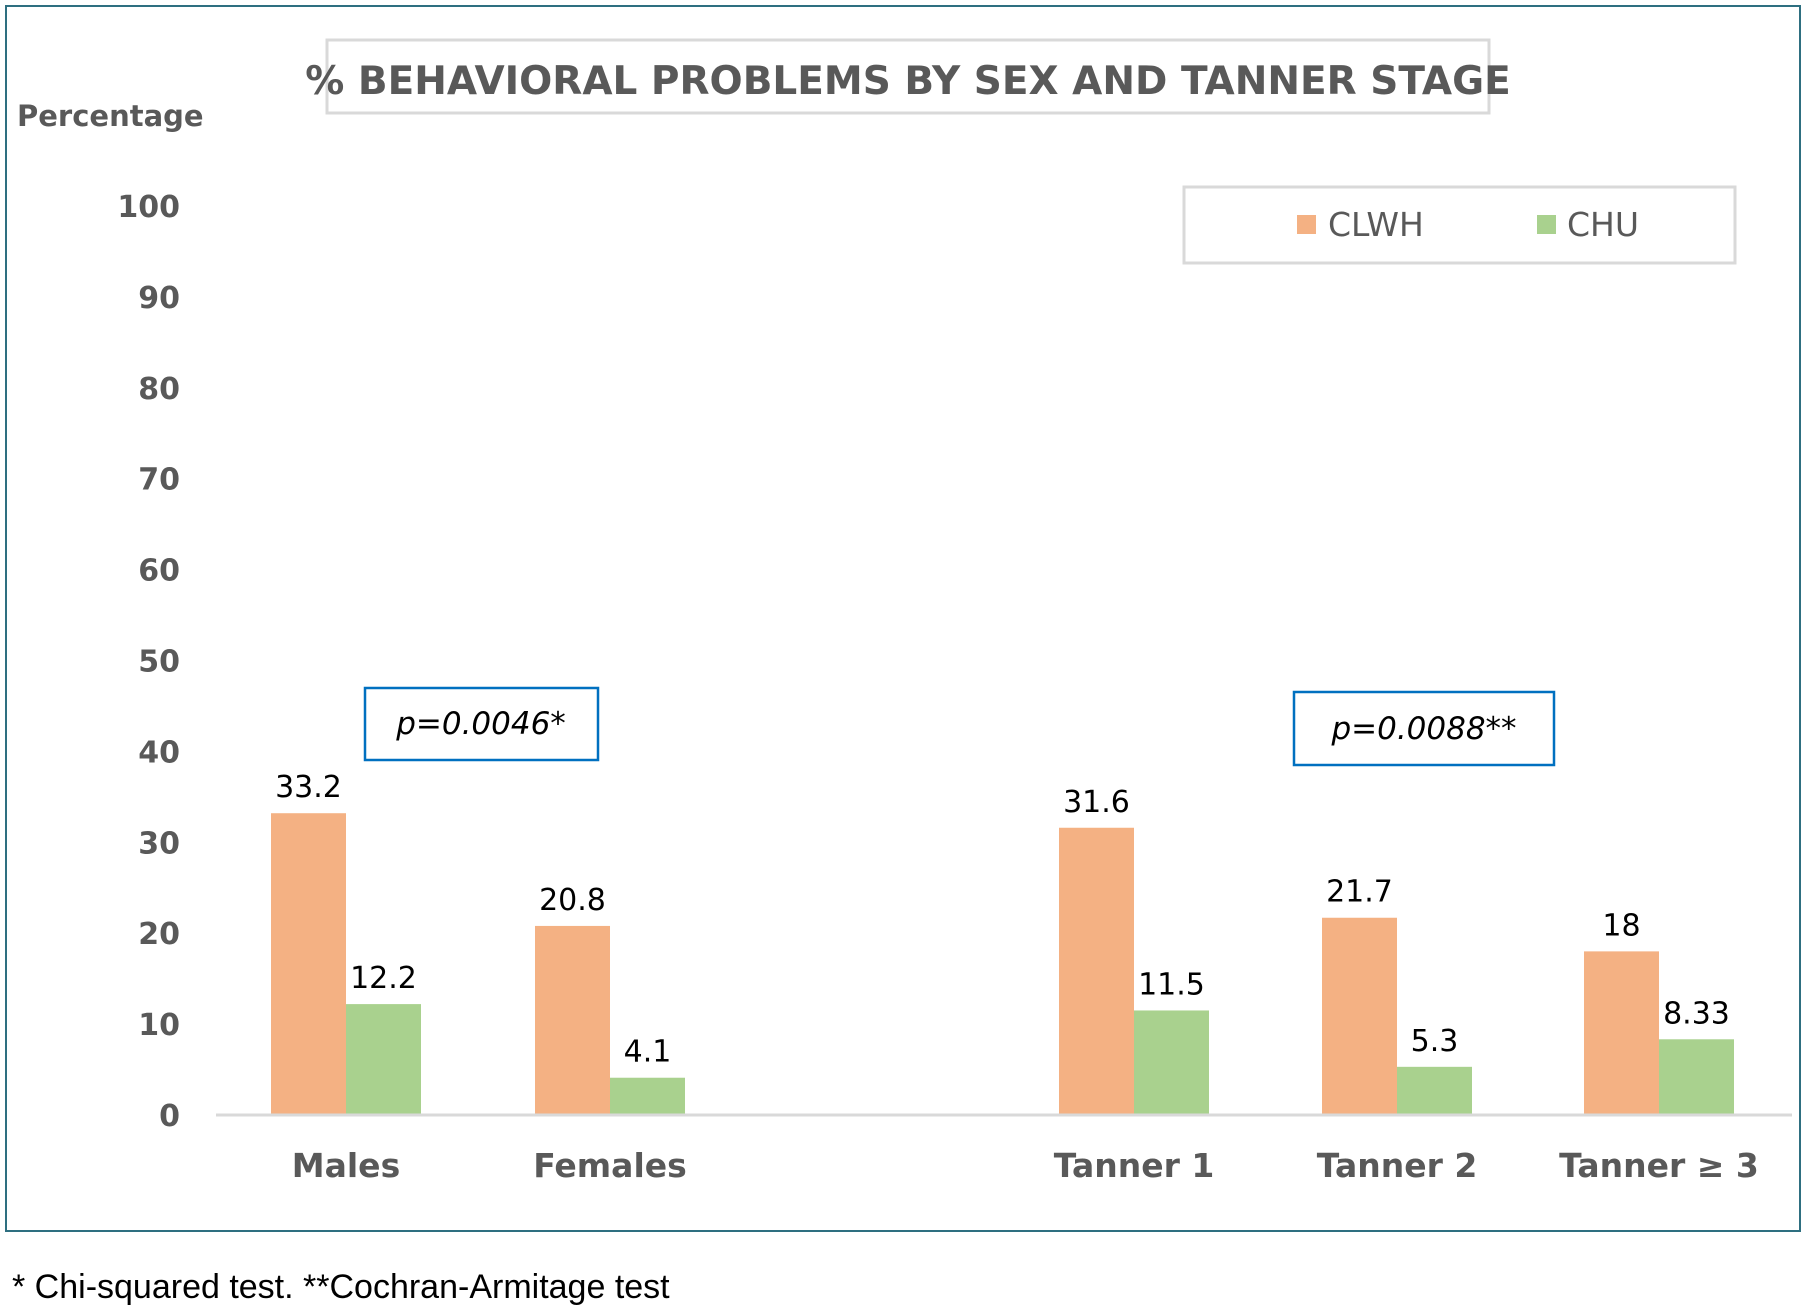 The width and height of the screenshot is (1806, 1313). What do you see at coordinates (1459, 225) in the screenshot?
I see `legend-box` at bounding box center [1459, 225].